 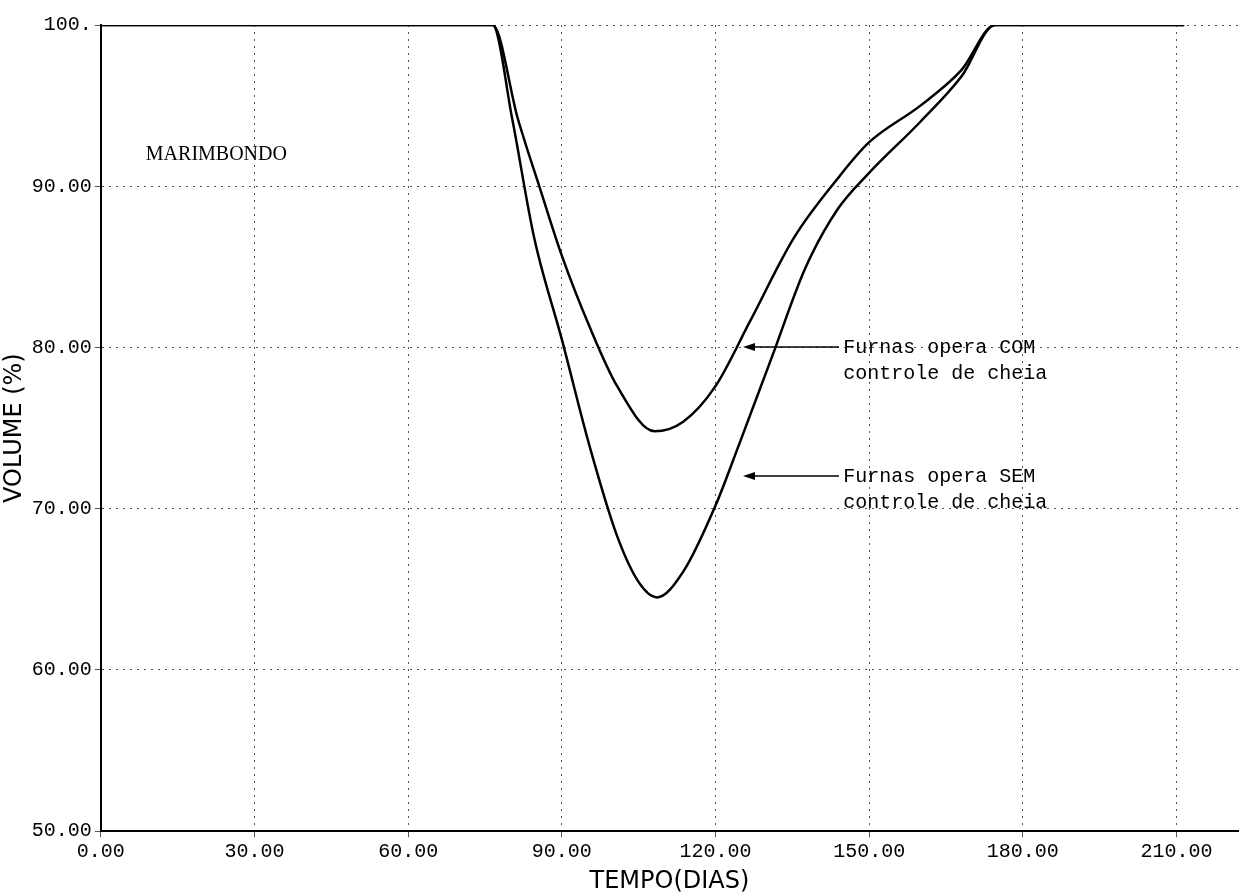 What do you see at coordinates (715, 852) in the screenshot?
I see `x-tick-label: 120.00` at bounding box center [715, 852].